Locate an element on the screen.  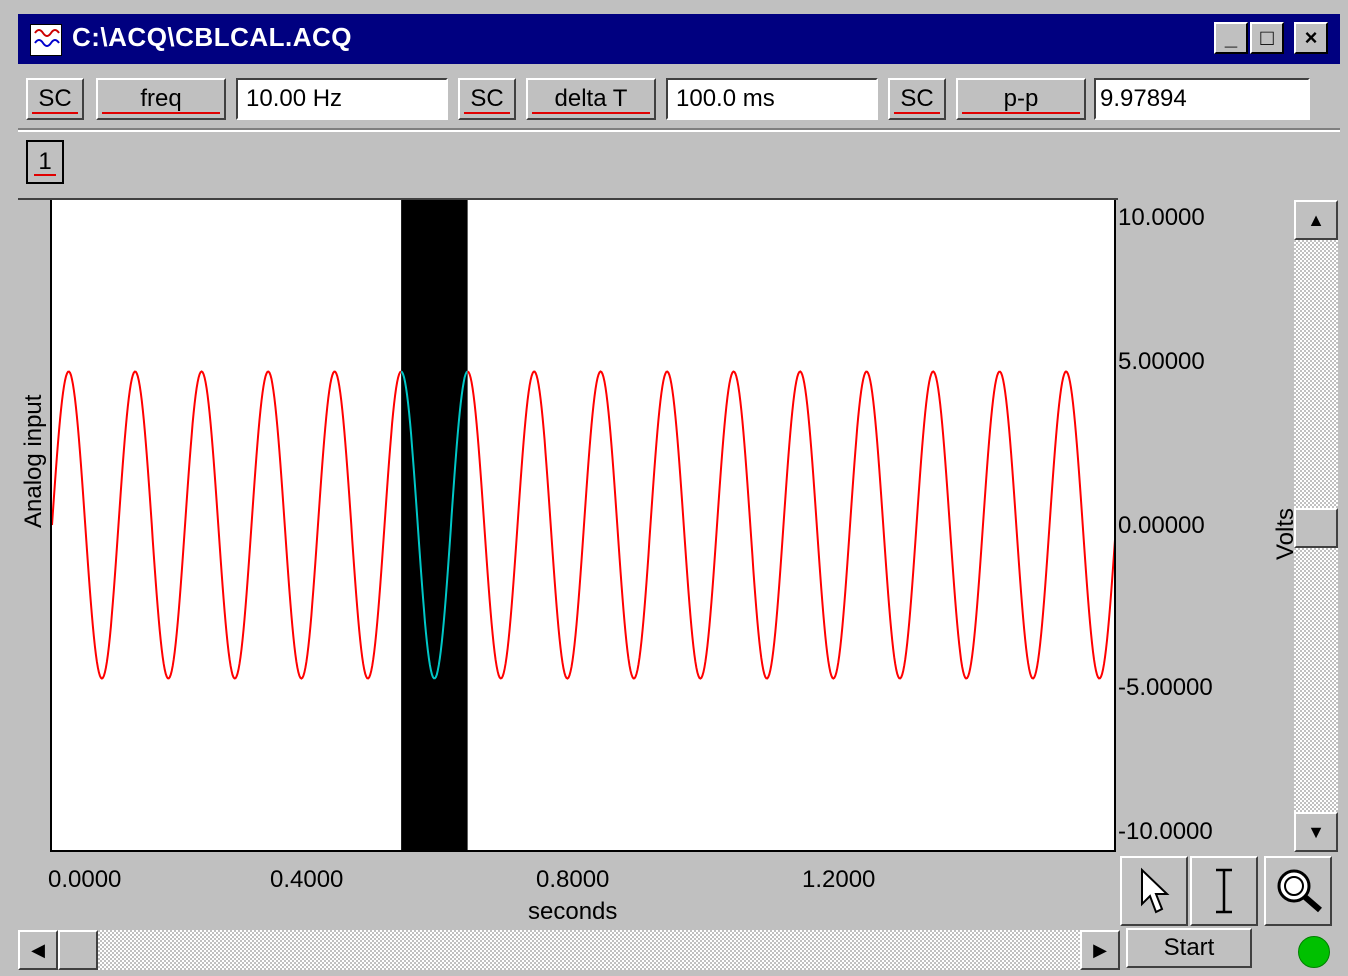
close-button: × is located at coordinates (1311, 38).